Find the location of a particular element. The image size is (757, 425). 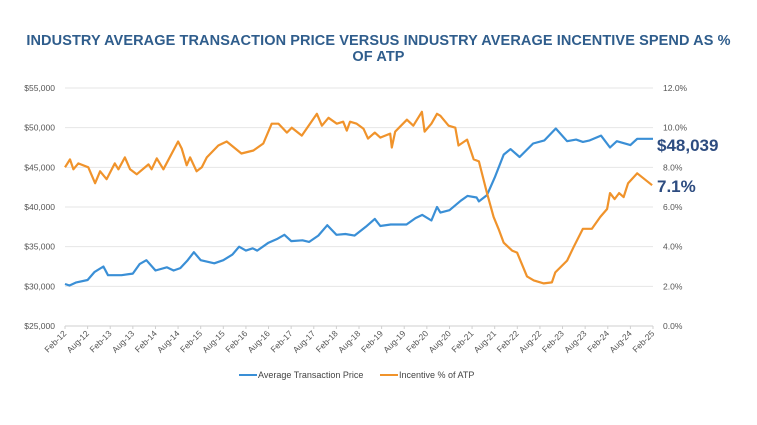

x-axis-tick-label: Feb-19 is located at coordinates (372, 341).